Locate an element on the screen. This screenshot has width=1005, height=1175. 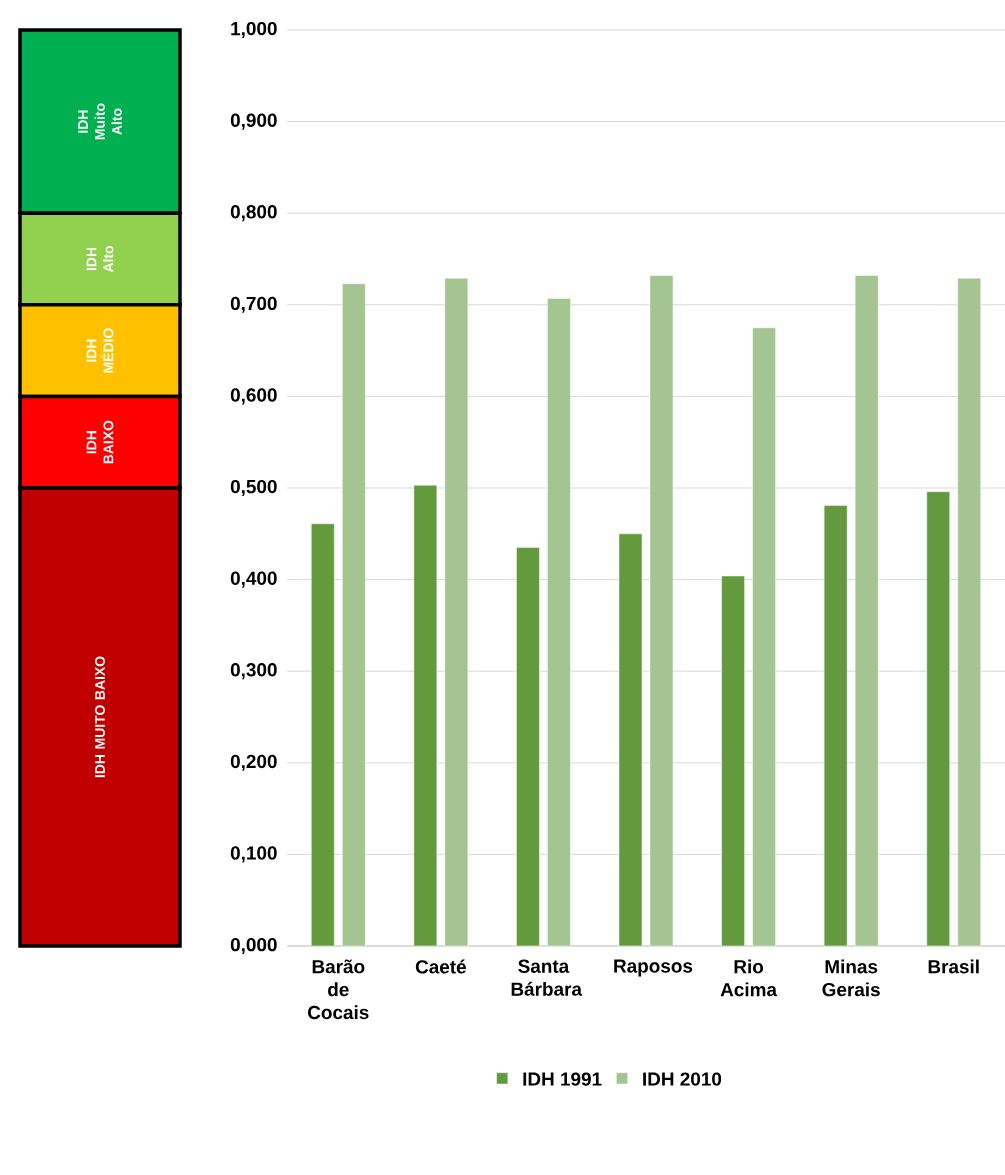
series-label: IDH Muito Alto is located at coordinates (100, 121).